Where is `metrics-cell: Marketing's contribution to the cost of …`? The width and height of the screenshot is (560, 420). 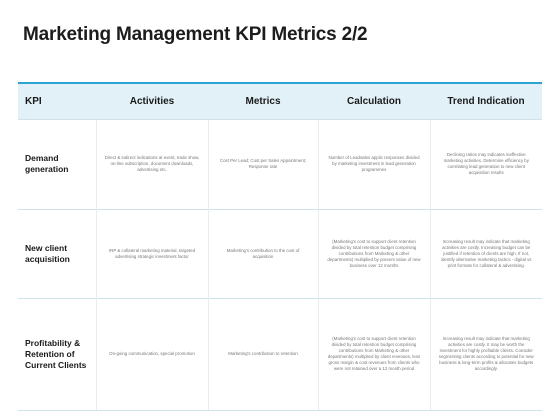 metrics-cell: Marketing's contribution to the cost of … is located at coordinates (262, 253).